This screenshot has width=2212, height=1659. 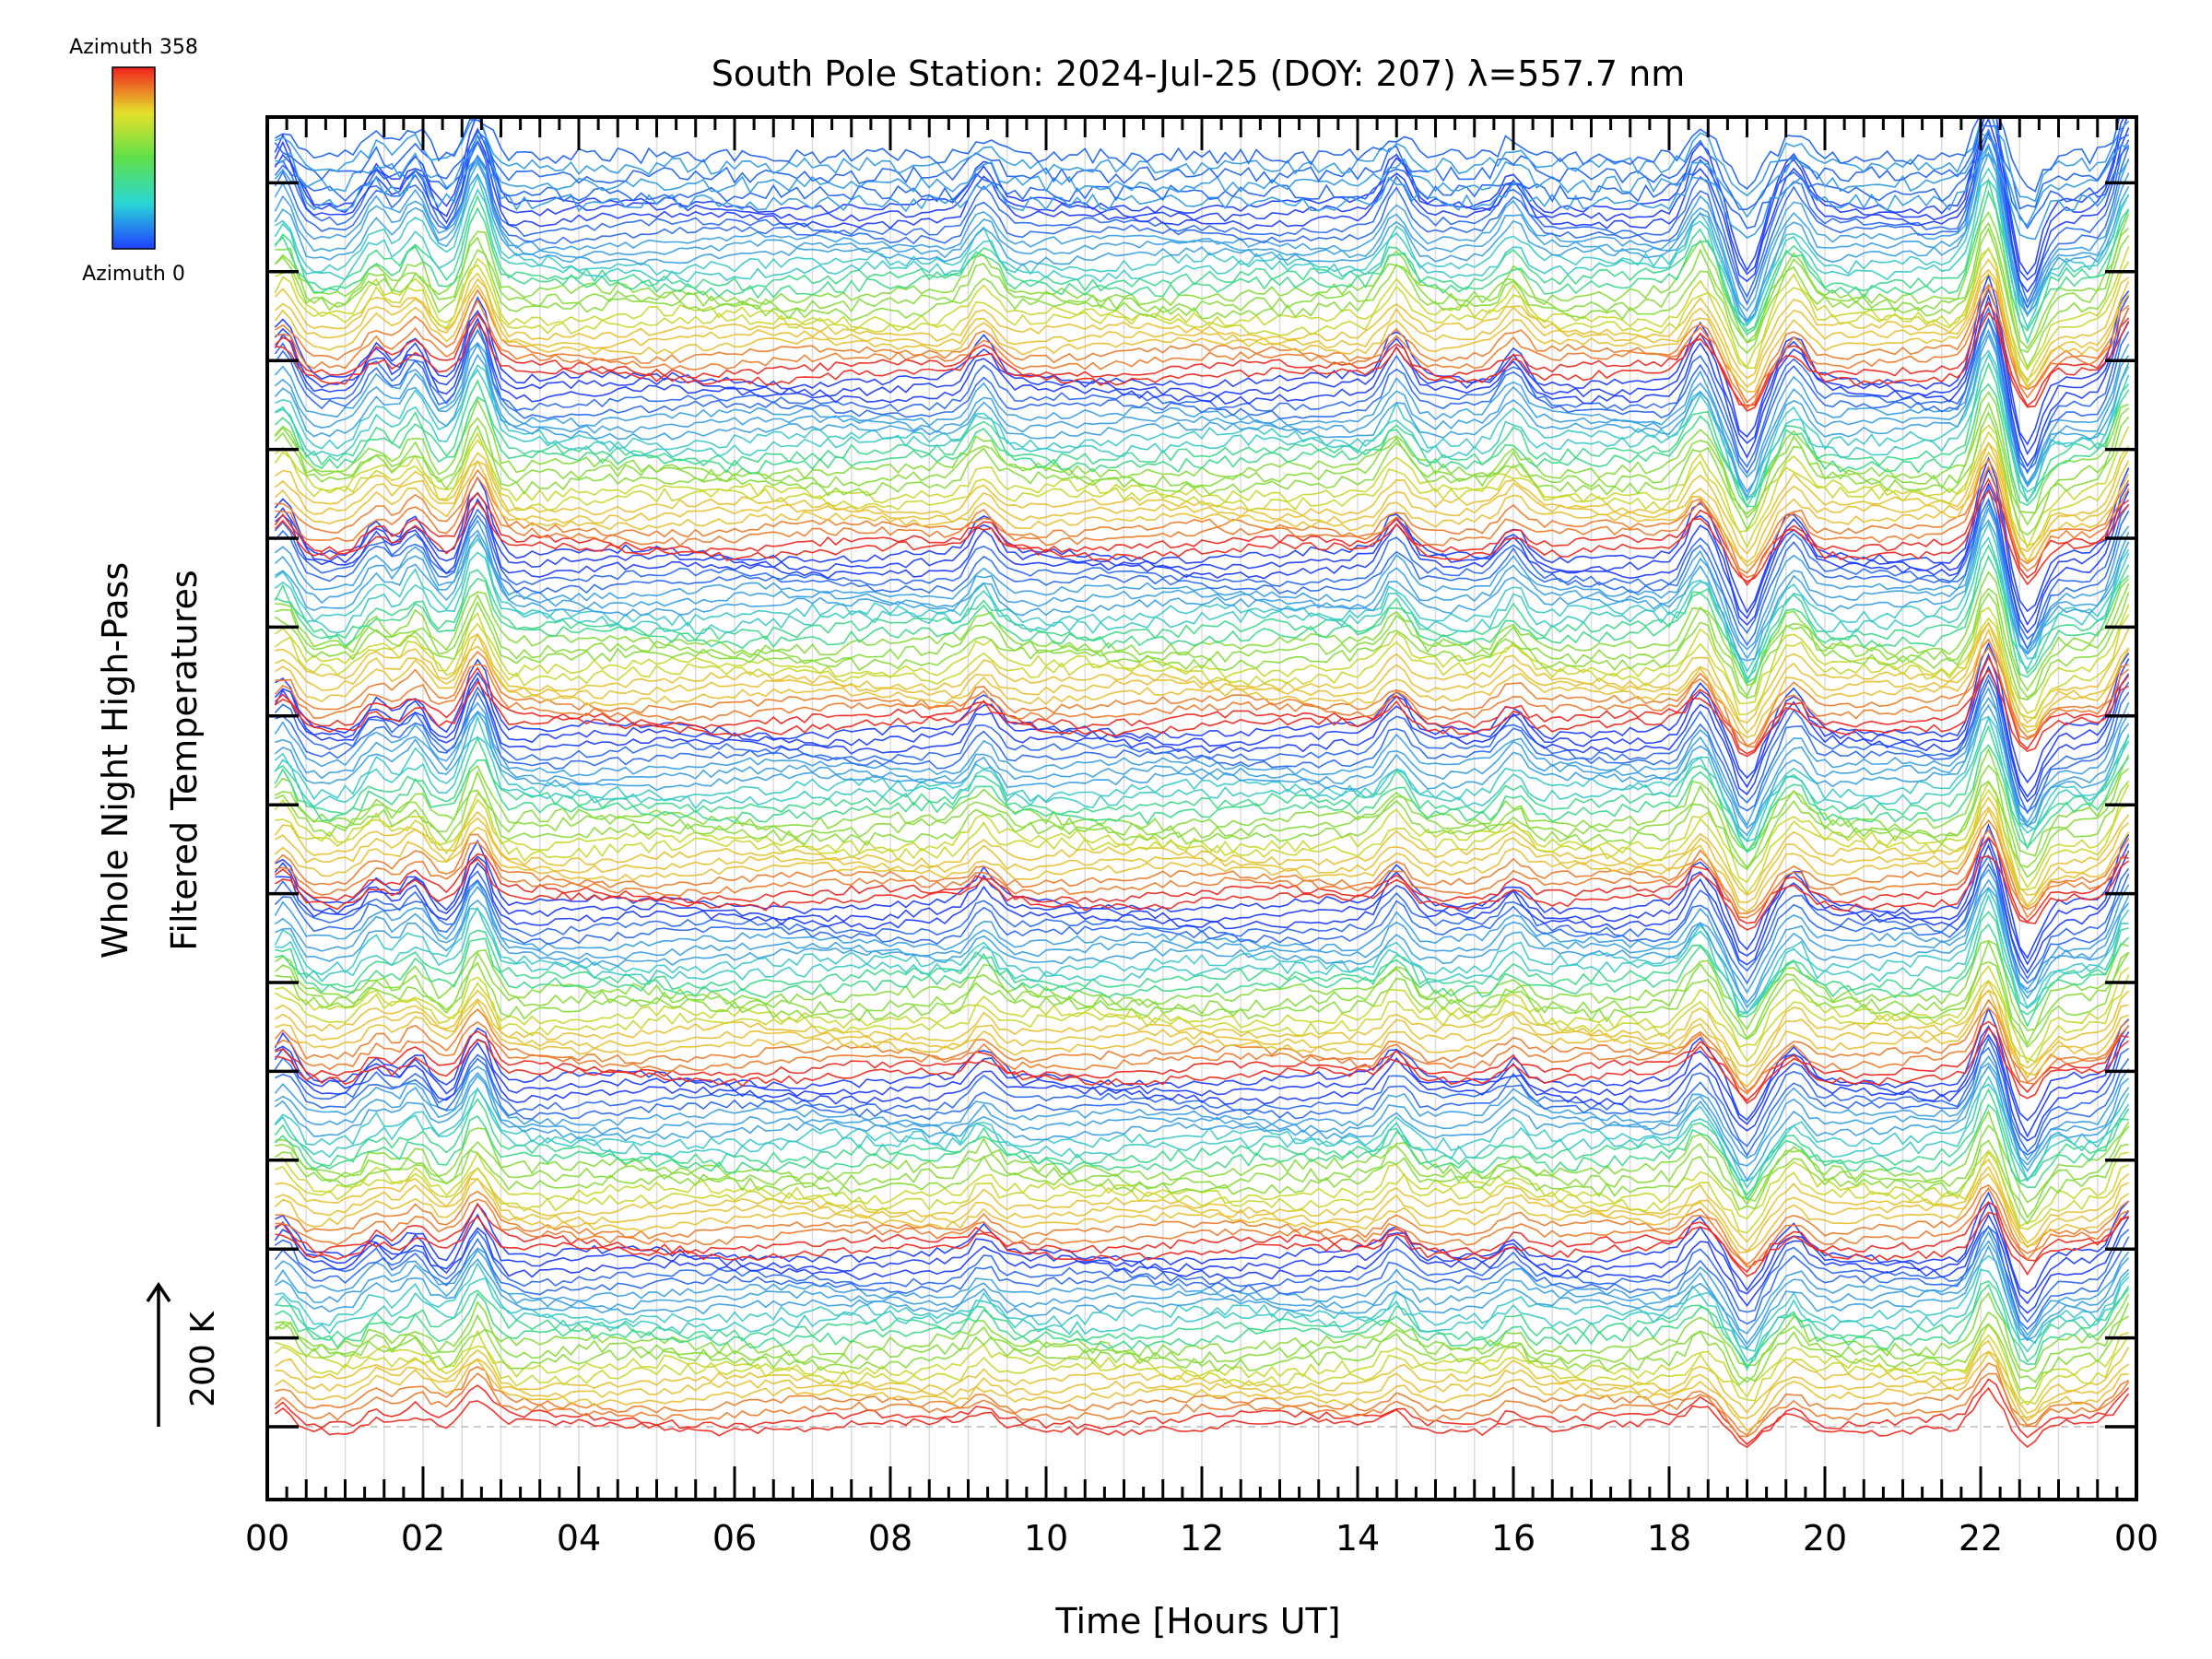 What do you see at coordinates (1513, 1538) in the screenshot?
I see `x-tick-label: 16` at bounding box center [1513, 1538].